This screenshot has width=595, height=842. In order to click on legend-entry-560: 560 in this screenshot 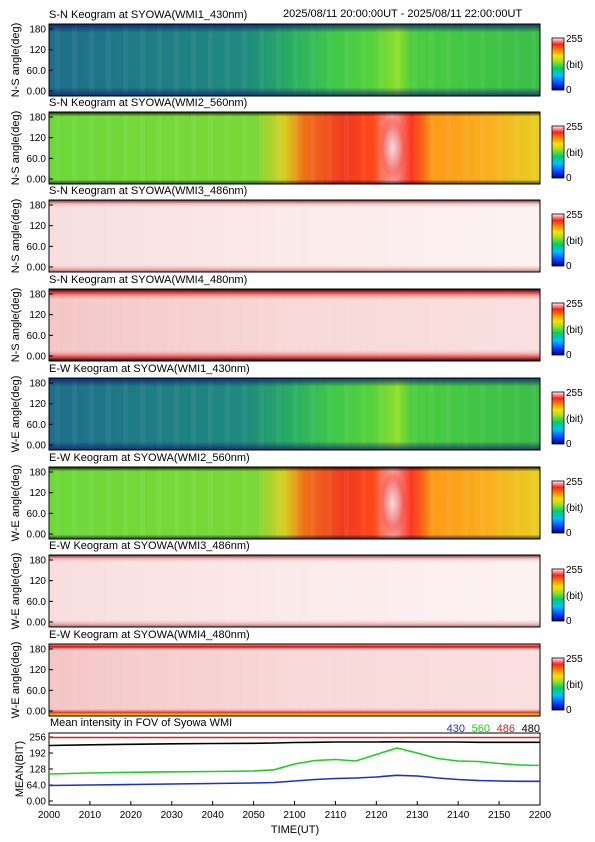, I will do `click(481, 729)`.